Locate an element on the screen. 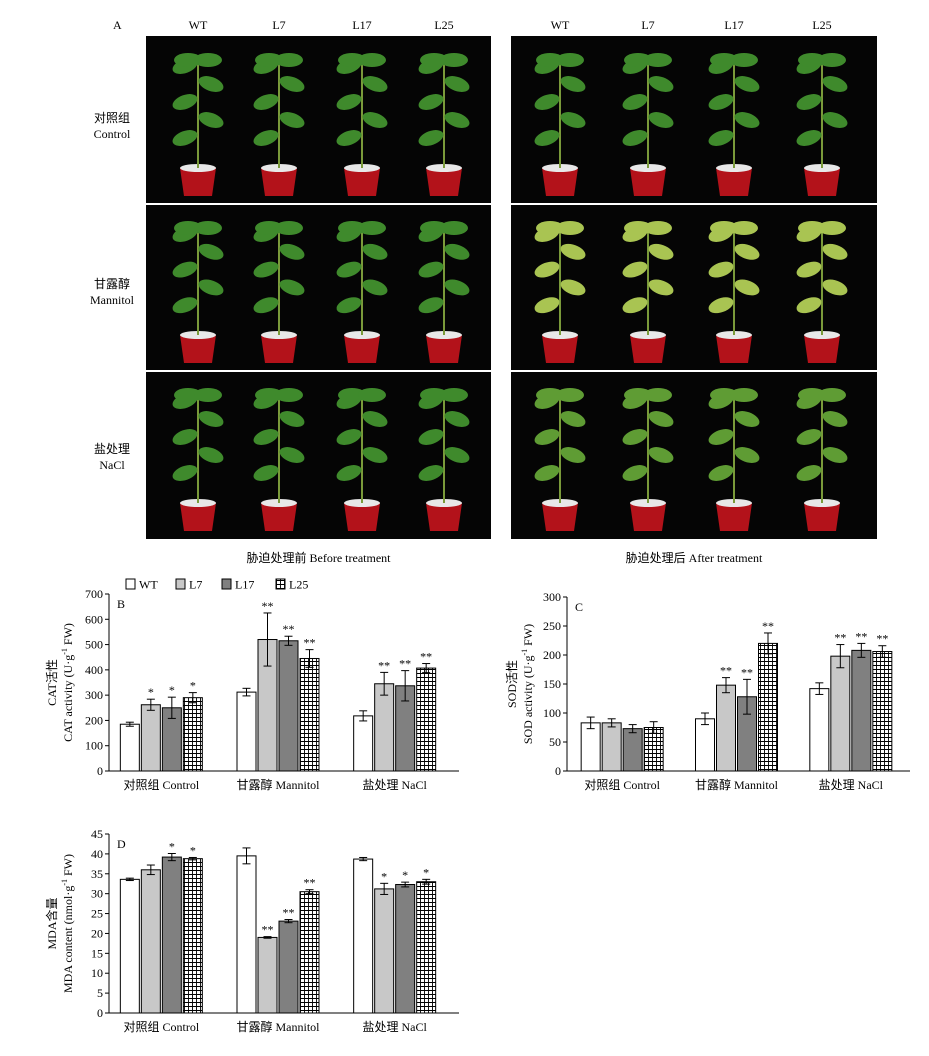  legend: WT L7 L17 L25 is located at coordinates (244, 584).